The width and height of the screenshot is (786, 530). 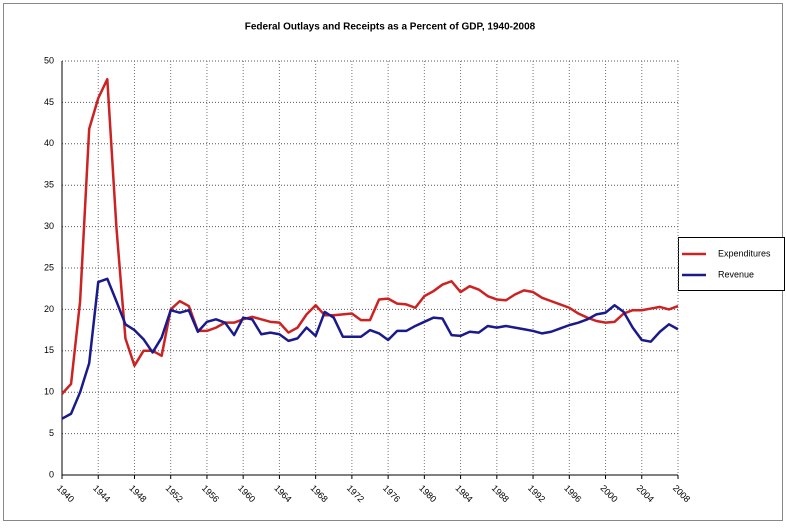 What do you see at coordinates (49, 392) in the screenshot?
I see `y-tick-label: 10` at bounding box center [49, 392].